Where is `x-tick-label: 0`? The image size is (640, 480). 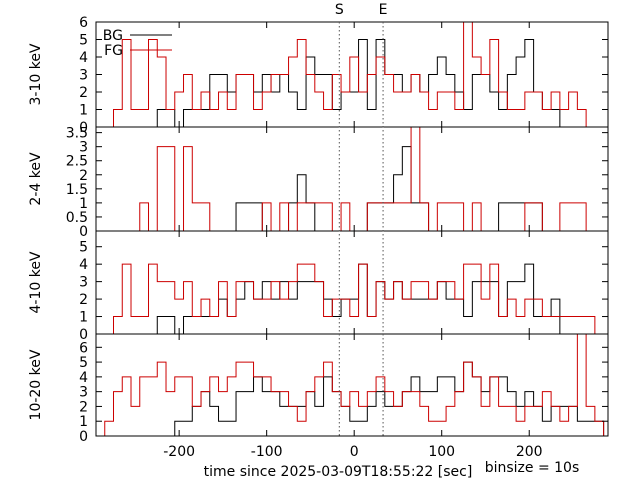
x-tick-label: 0 is located at coordinates (354, 452).